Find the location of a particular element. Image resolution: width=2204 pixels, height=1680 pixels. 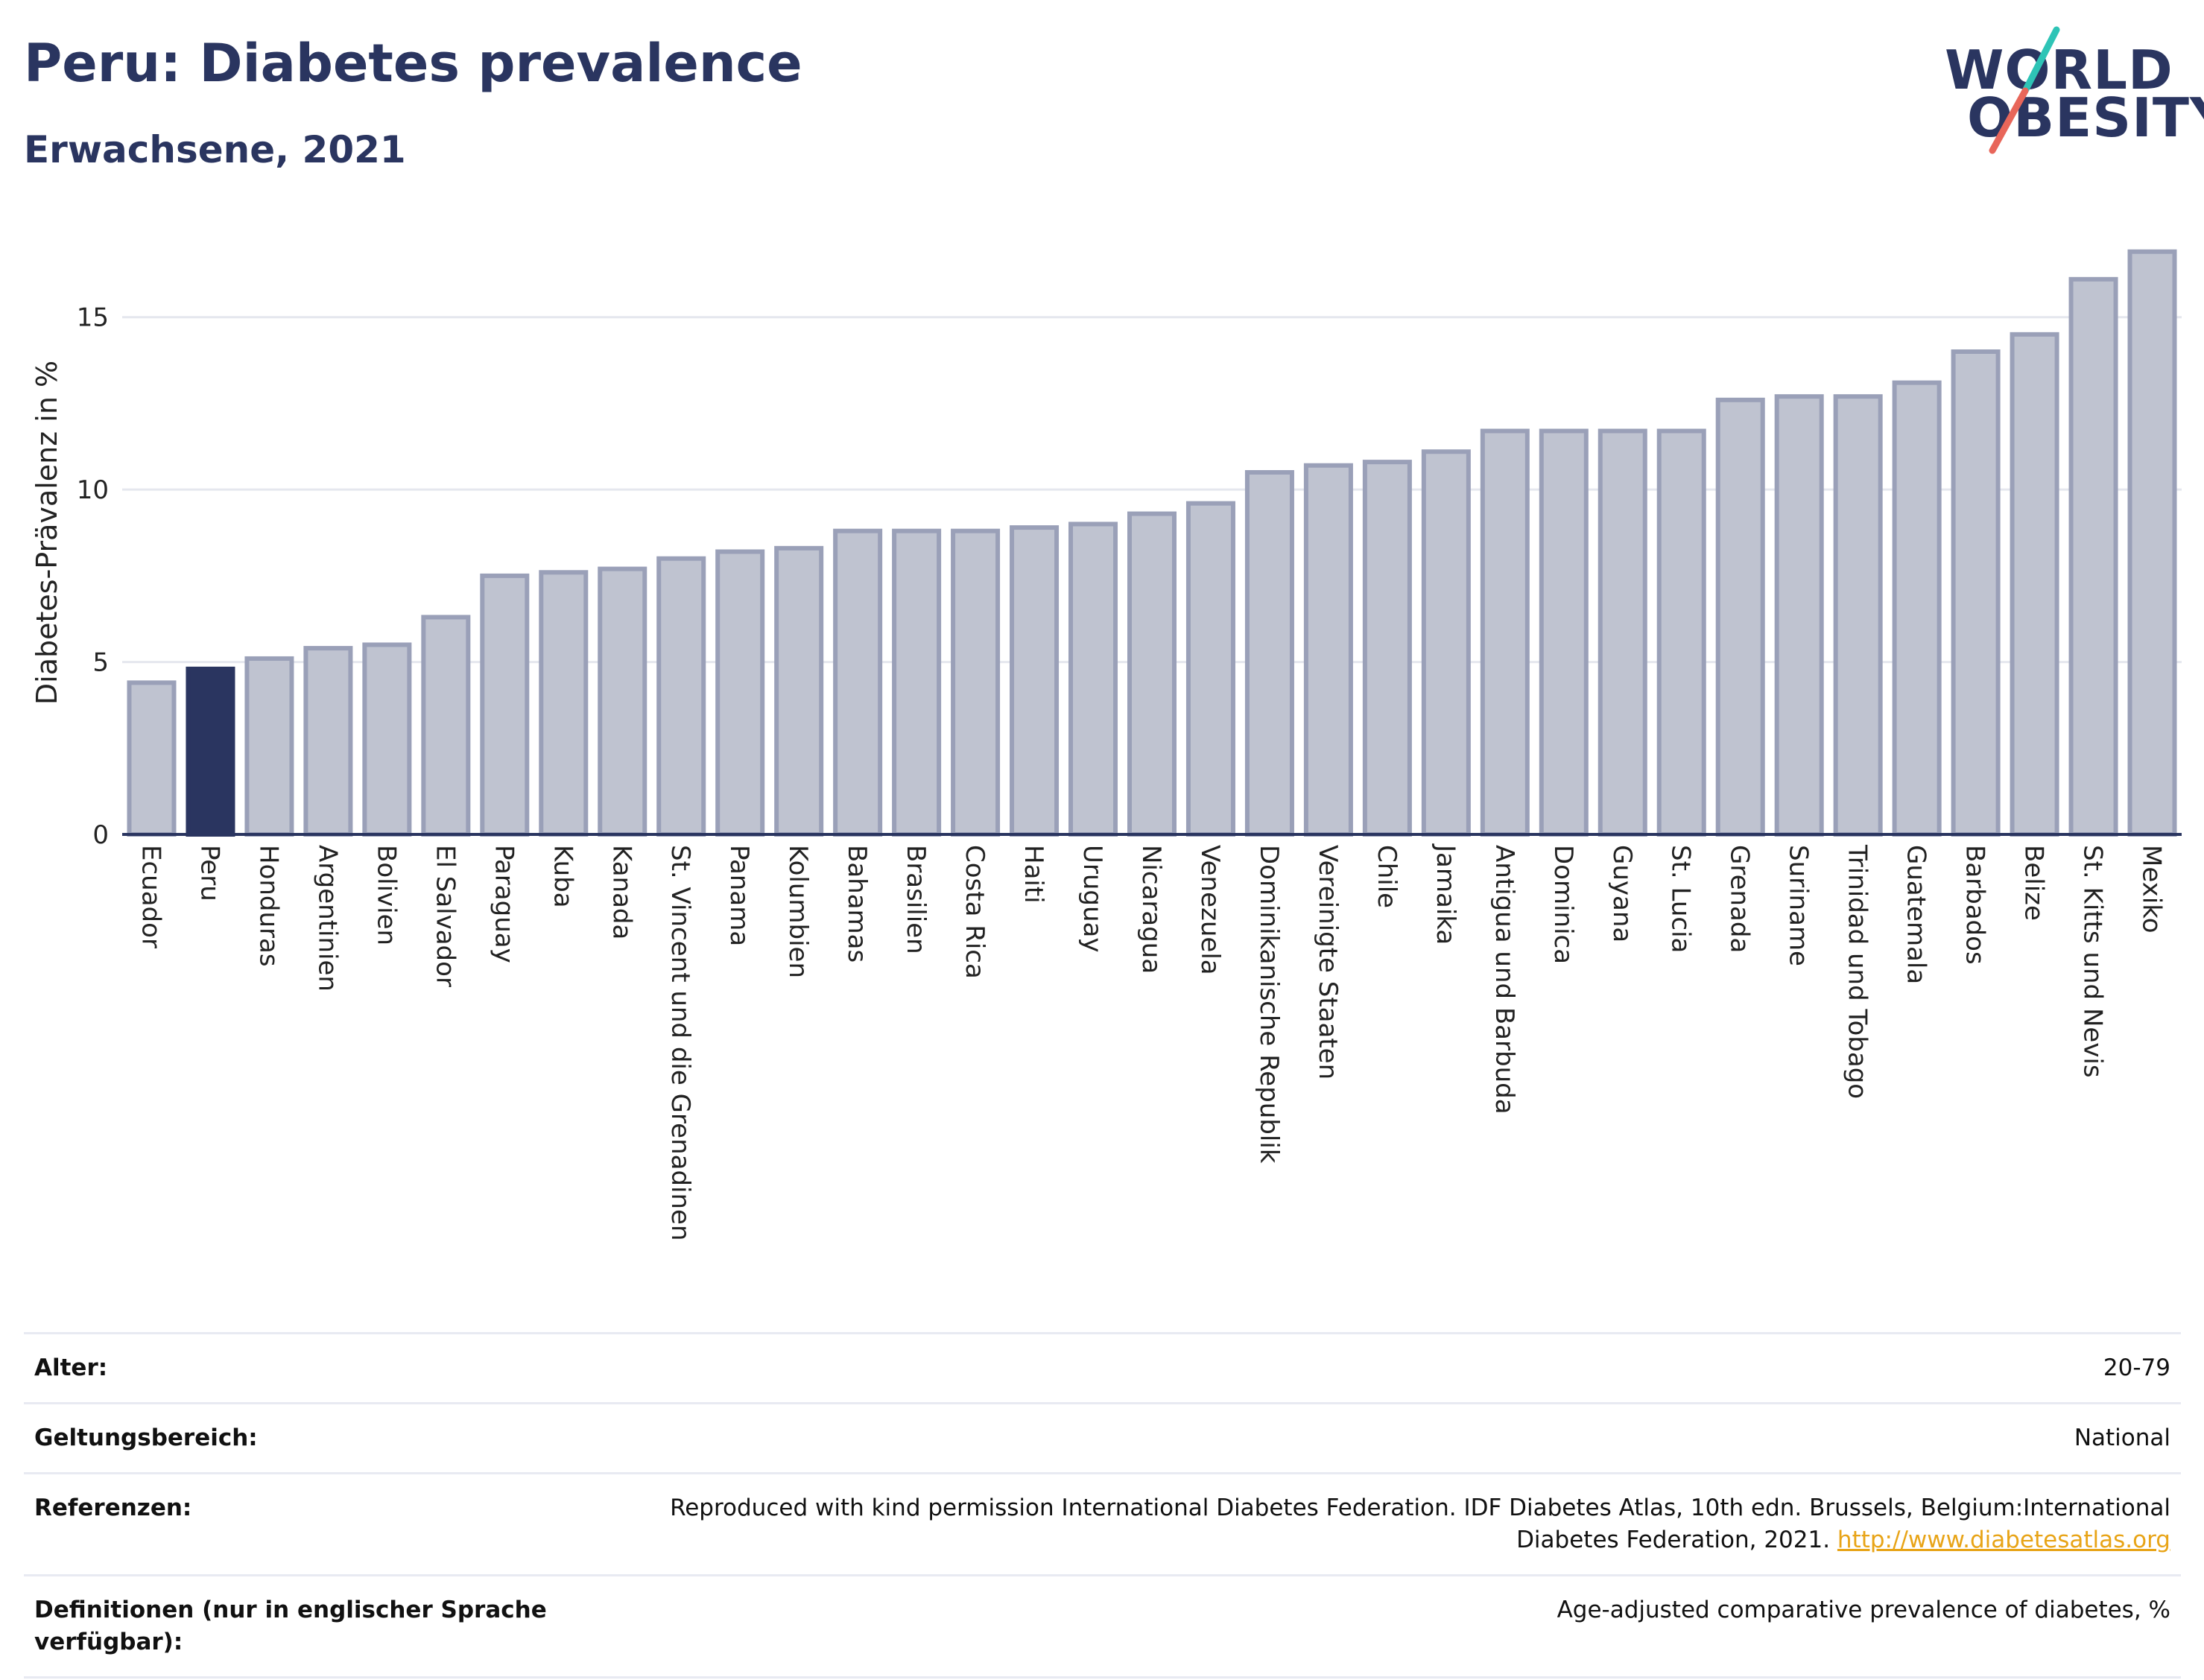

bar-antigua-und-barbuda is located at coordinates (1505, 632).